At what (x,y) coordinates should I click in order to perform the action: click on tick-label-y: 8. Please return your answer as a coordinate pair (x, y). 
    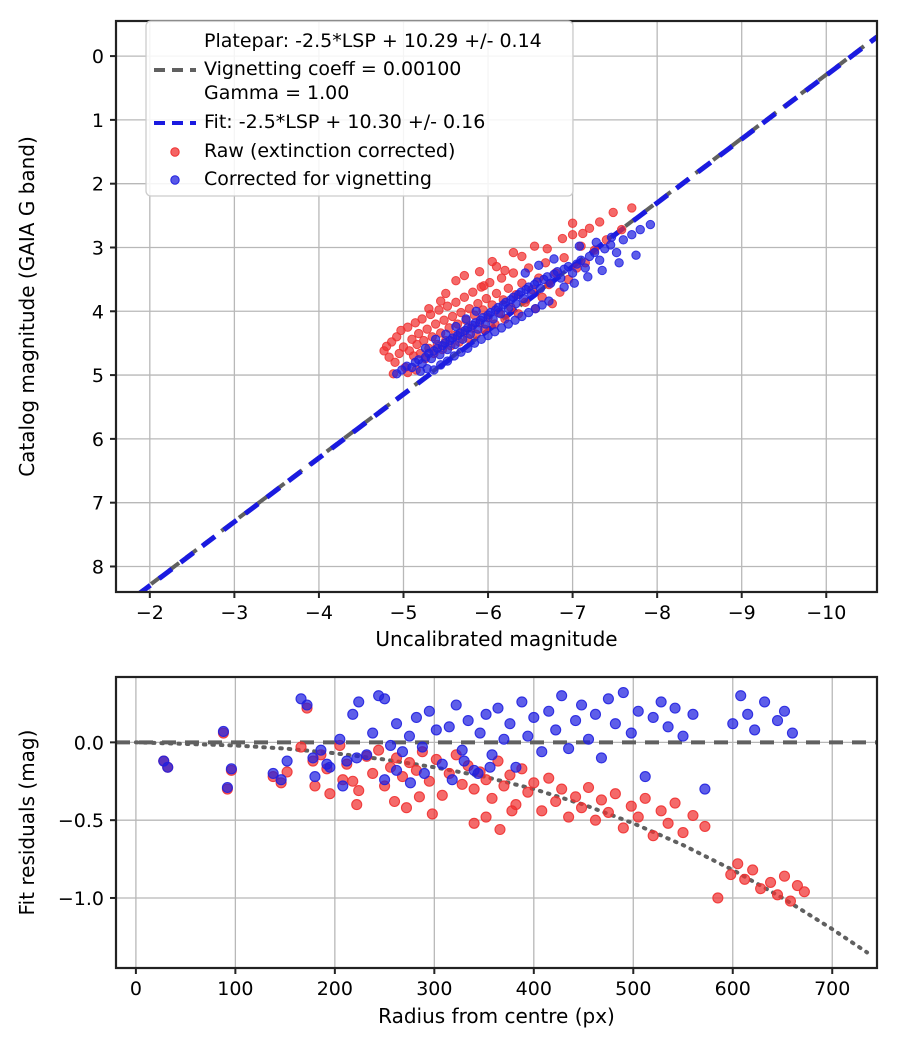
    Looking at the image, I should click on (98, 567).